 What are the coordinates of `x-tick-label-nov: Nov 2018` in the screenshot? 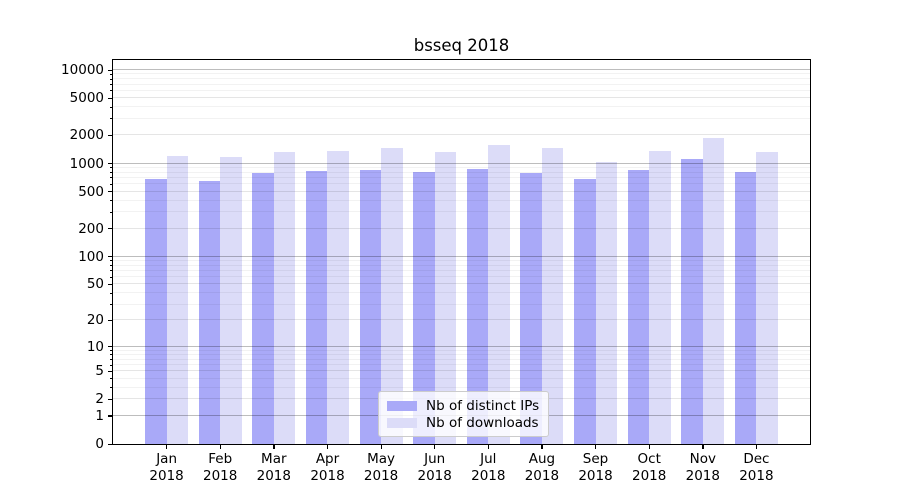 It's located at (702, 467).